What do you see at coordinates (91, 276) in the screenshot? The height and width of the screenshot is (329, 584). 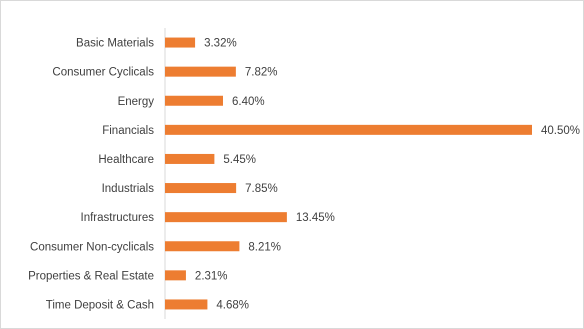 I see `category-label: Properties & Real Estate` at bounding box center [91, 276].